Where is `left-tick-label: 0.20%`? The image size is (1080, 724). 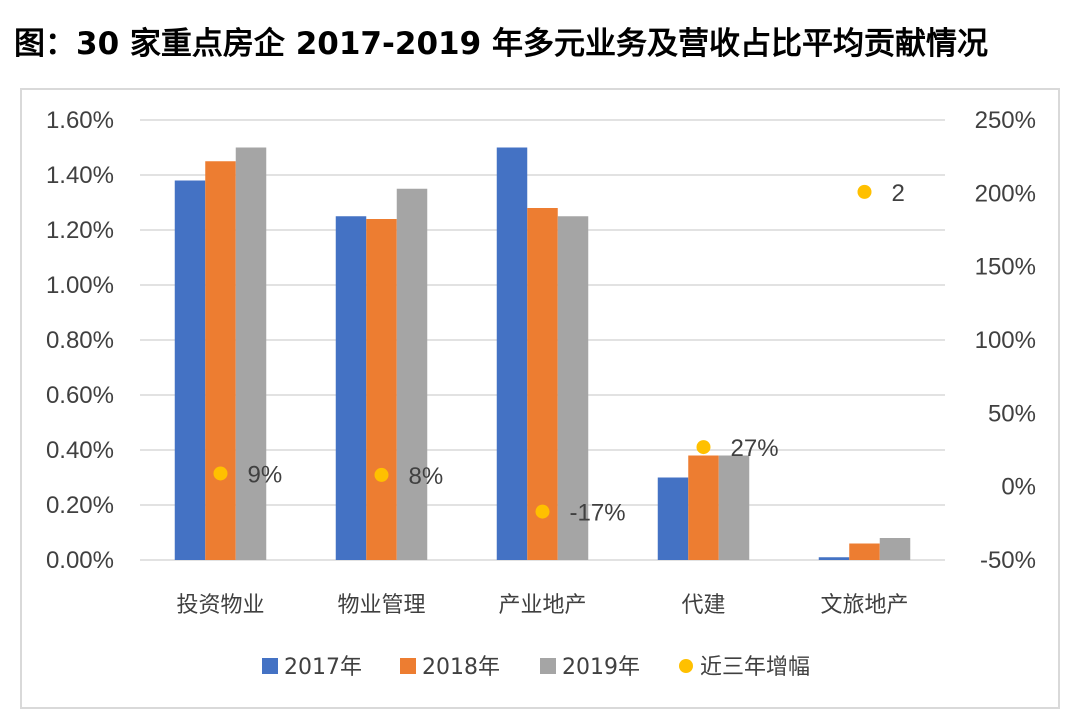
left-tick-label: 0.20% is located at coordinates (80, 505).